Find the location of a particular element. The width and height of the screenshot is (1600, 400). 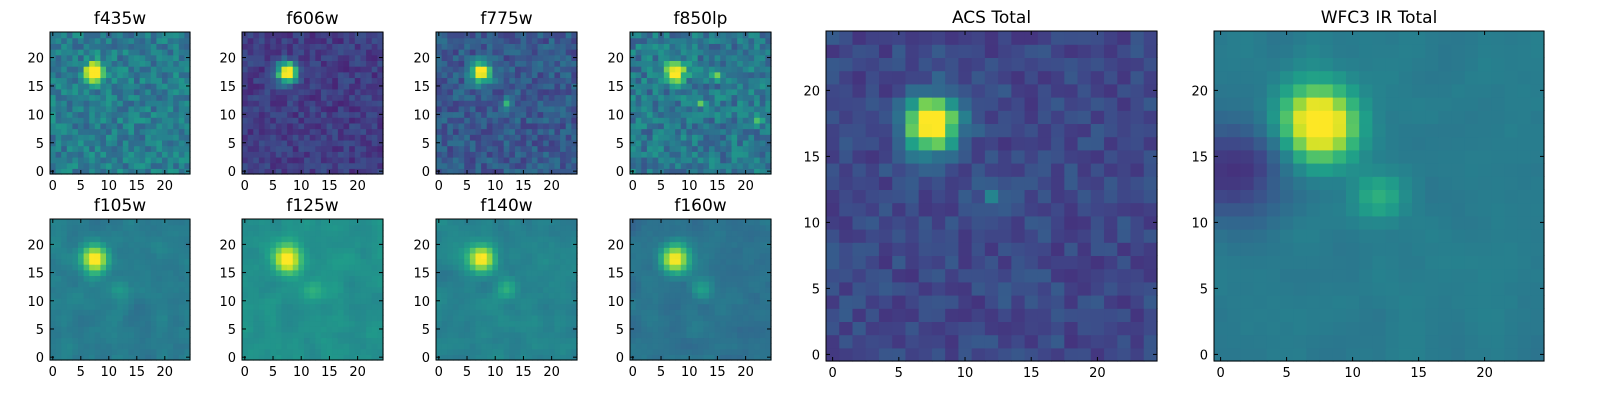

axes-frame is located at coordinates (506, 289).